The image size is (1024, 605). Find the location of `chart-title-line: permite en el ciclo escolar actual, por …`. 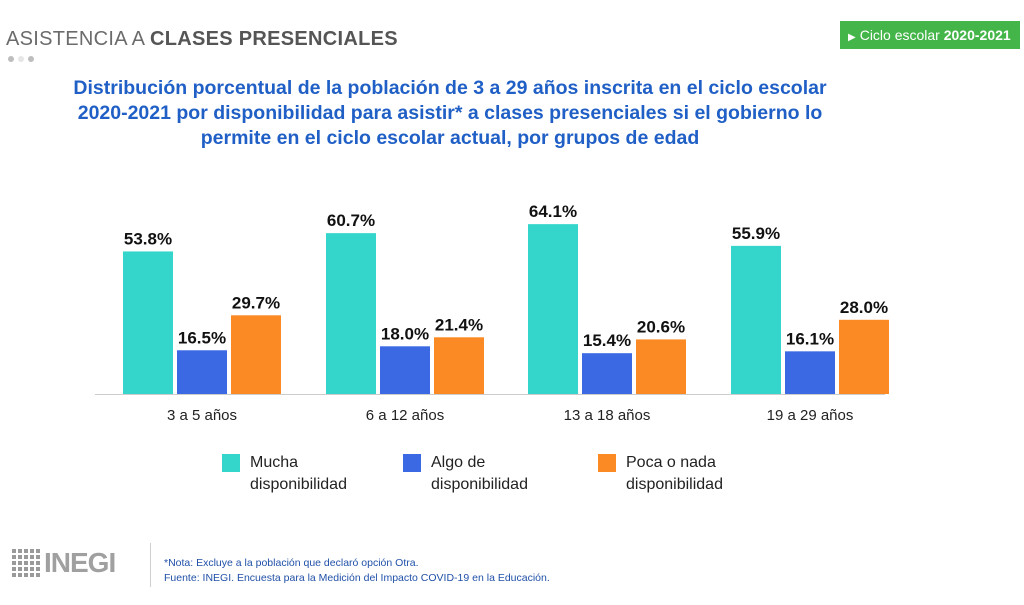

chart-title-line: permite en el ciclo escolar actual, por … is located at coordinates (450, 138).